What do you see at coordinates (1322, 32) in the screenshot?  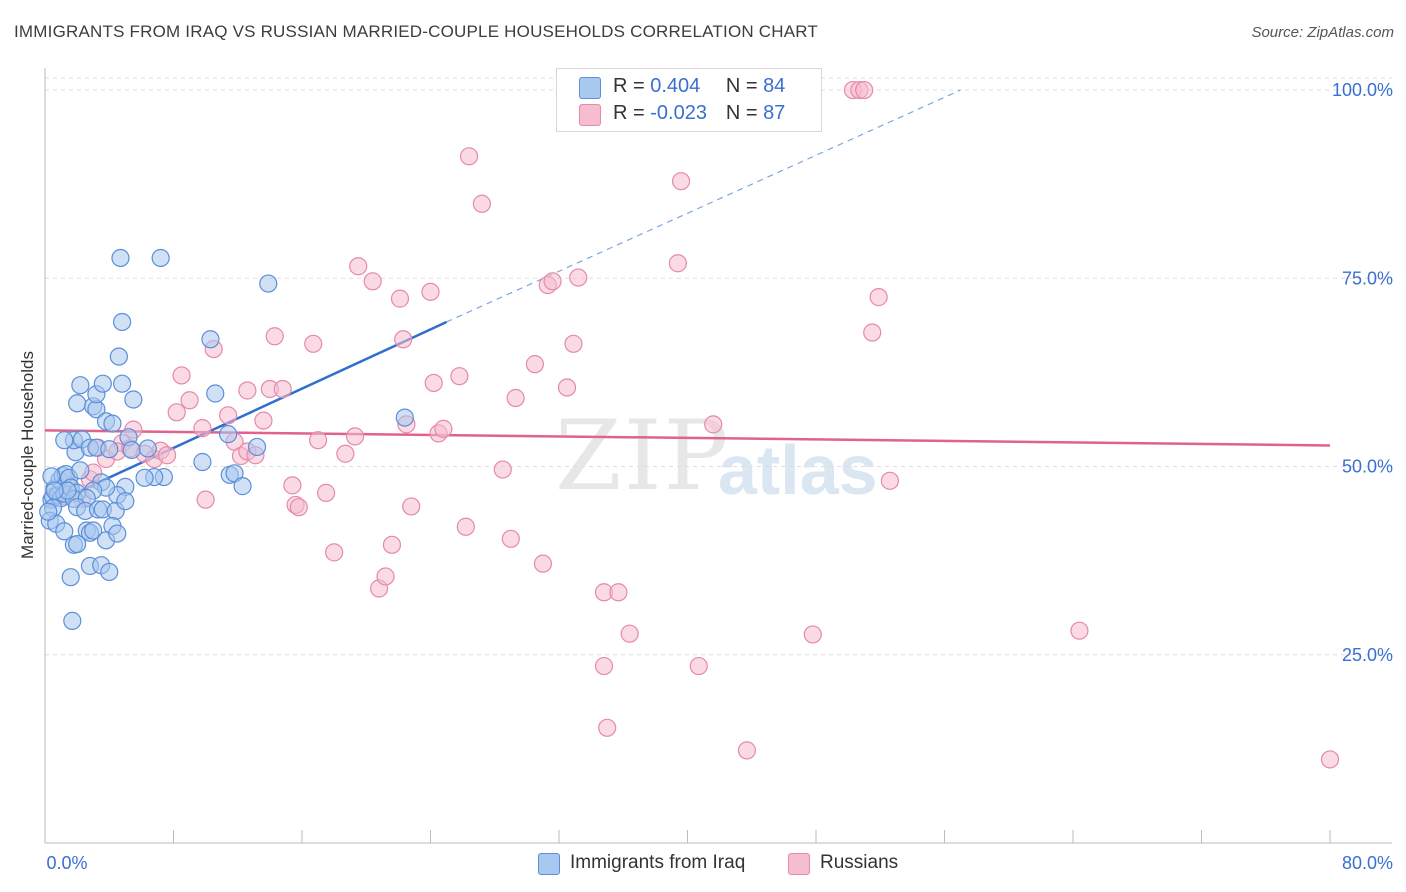 I see `source-credit: Source: ZipAtlas.com` at bounding box center [1322, 32].